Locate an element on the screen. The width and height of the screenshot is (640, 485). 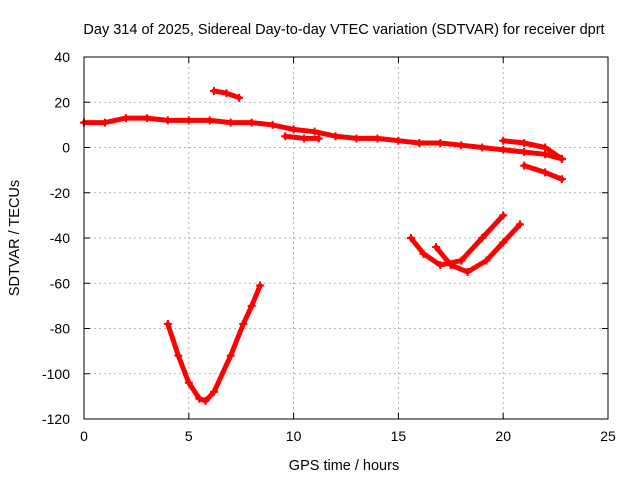
y-tick-label: -120 is located at coordinates (56, 419).